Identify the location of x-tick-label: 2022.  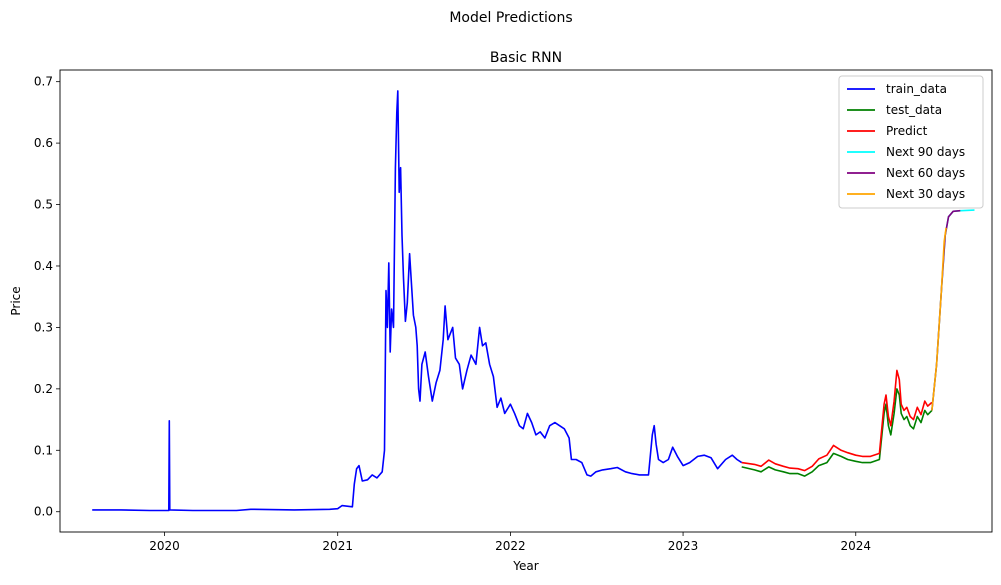
(510, 546).